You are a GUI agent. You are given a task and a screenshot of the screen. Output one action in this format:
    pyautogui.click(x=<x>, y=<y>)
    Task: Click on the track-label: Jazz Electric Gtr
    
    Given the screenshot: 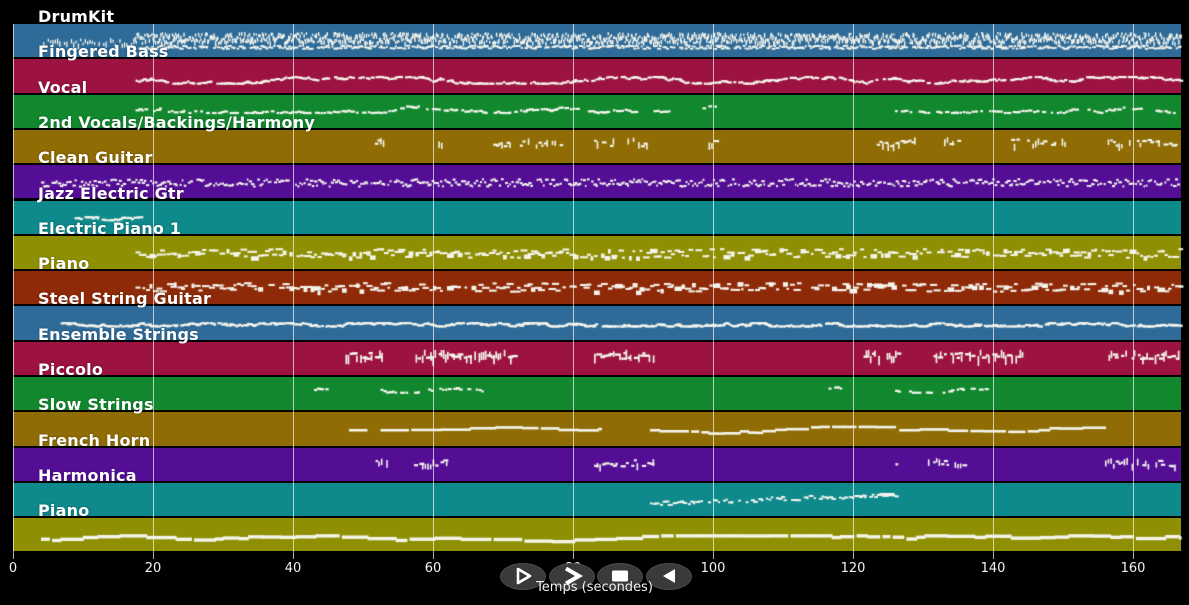 What is the action you would take?
    pyautogui.click(x=111, y=193)
    